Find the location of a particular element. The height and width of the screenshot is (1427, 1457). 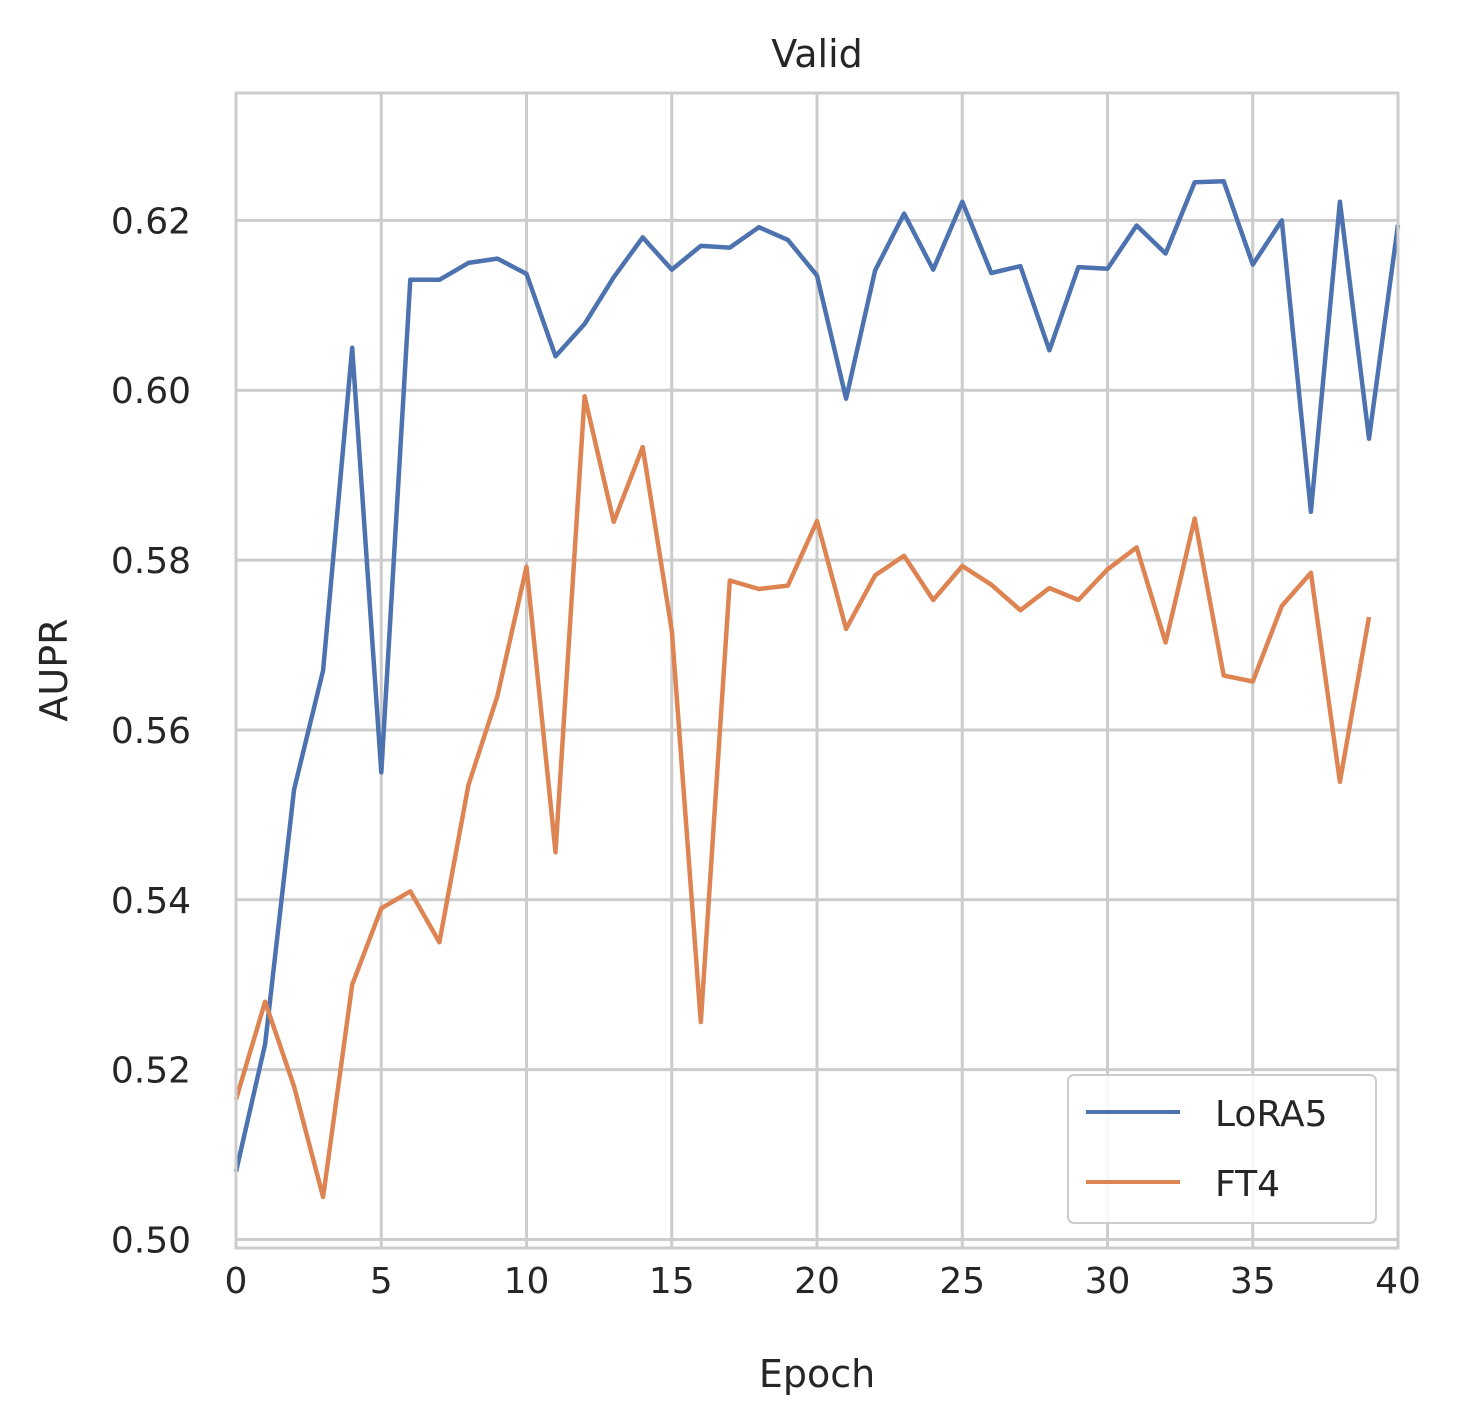

x-tick-label: 40 is located at coordinates (1398, 1281).